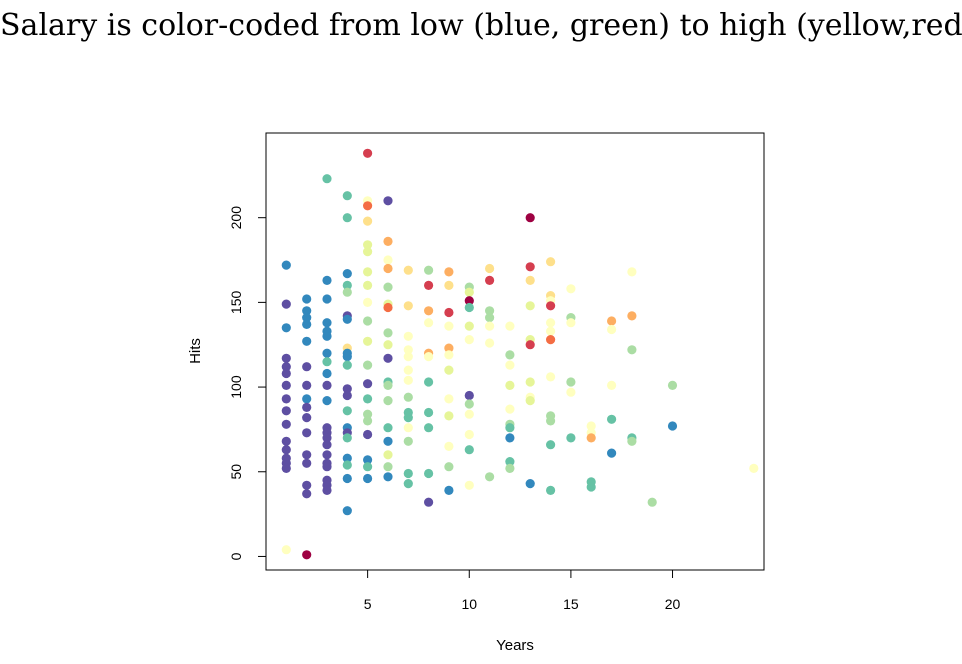  What do you see at coordinates (673, 604) in the screenshot?
I see `x-tick-label: 20` at bounding box center [673, 604].